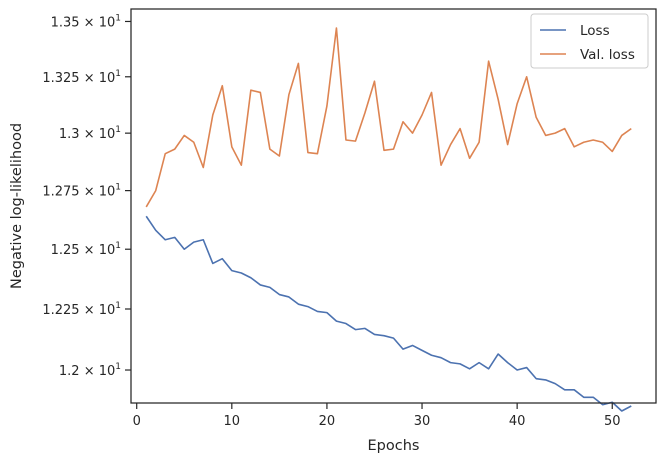 Image resolution: width=667 pixels, height=463 pixels. I want to click on legend-label-val-loss: Val. loss, so click(607, 55).